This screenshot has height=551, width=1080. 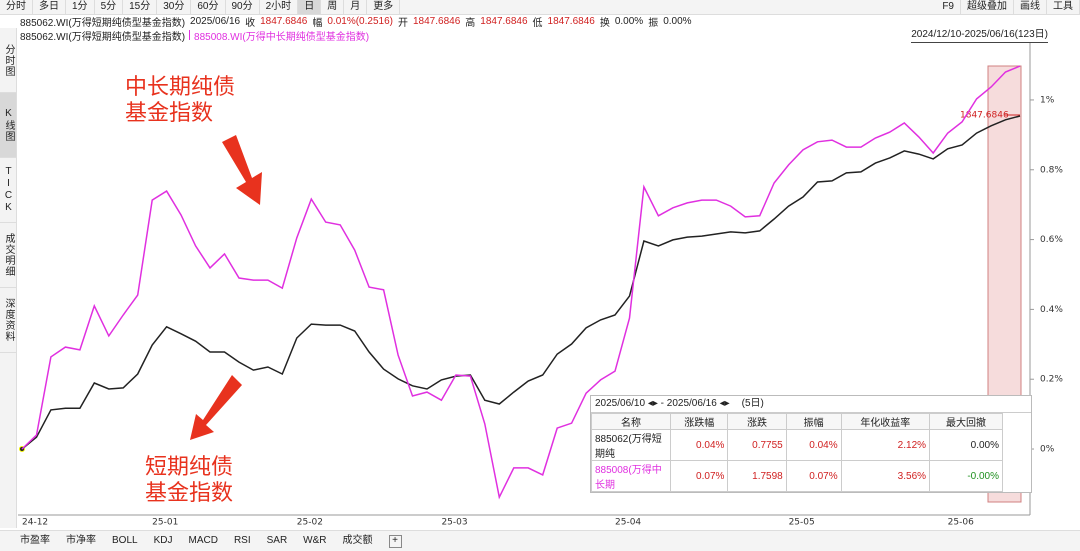 What do you see at coordinates (8, 255) in the screenshot?
I see `sidebar-tab: 成交明细` at bounding box center [8, 255].